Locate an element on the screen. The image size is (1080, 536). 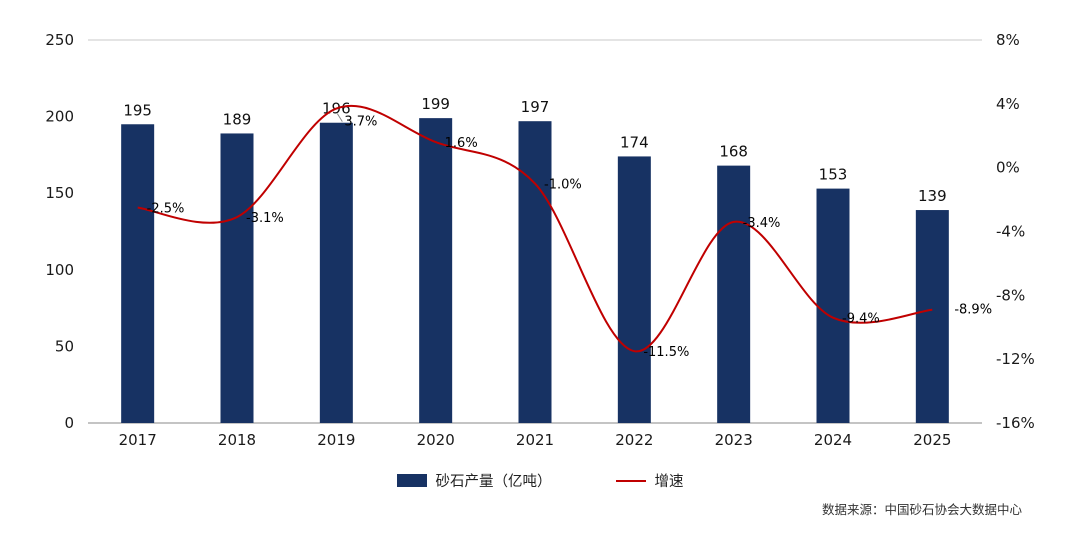
bar-2018 is located at coordinates (237, 278).